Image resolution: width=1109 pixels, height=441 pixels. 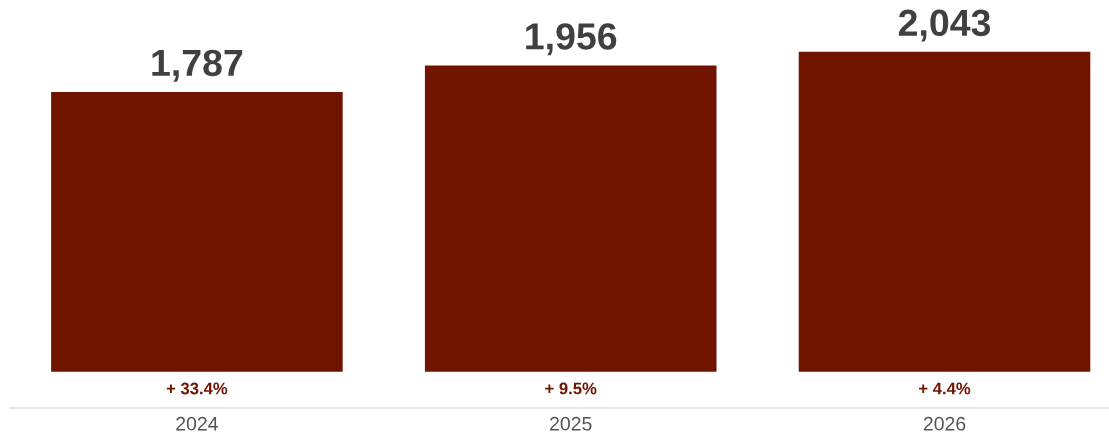 I want to click on data-label: 2,043, so click(x=944, y=25).